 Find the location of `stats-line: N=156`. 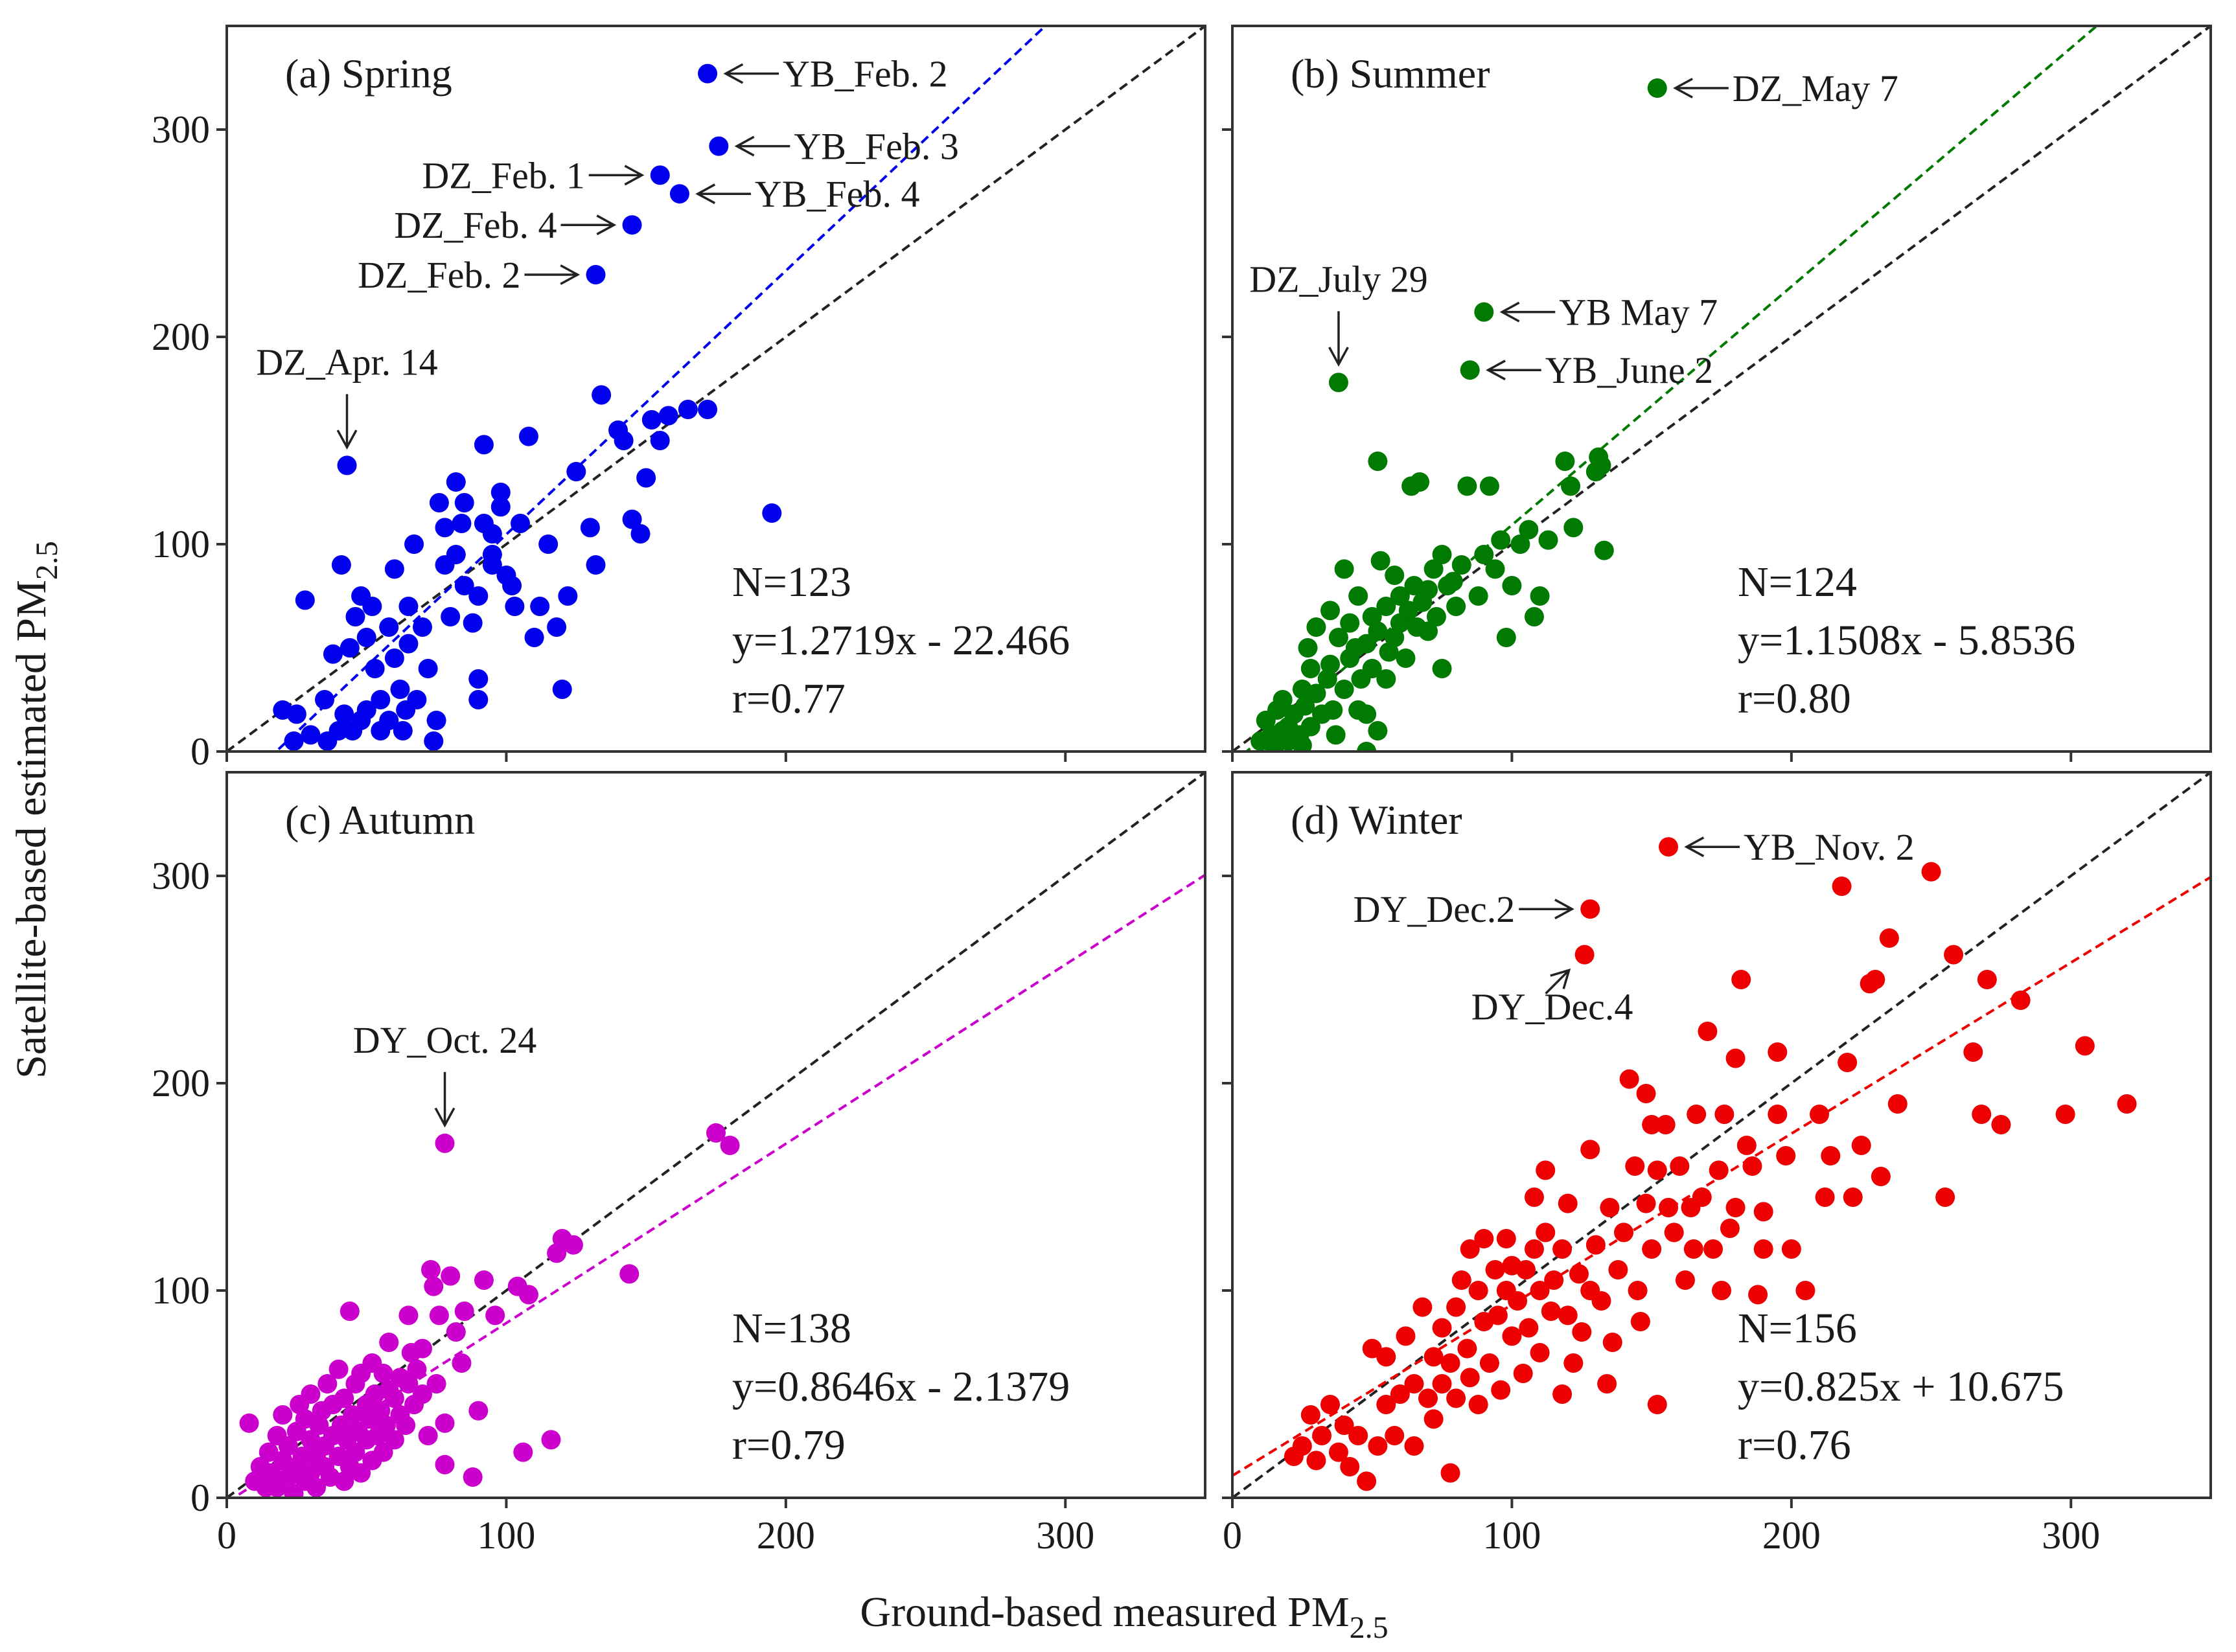

stats-line: N=156 is located at coordinates (1797, 1328).